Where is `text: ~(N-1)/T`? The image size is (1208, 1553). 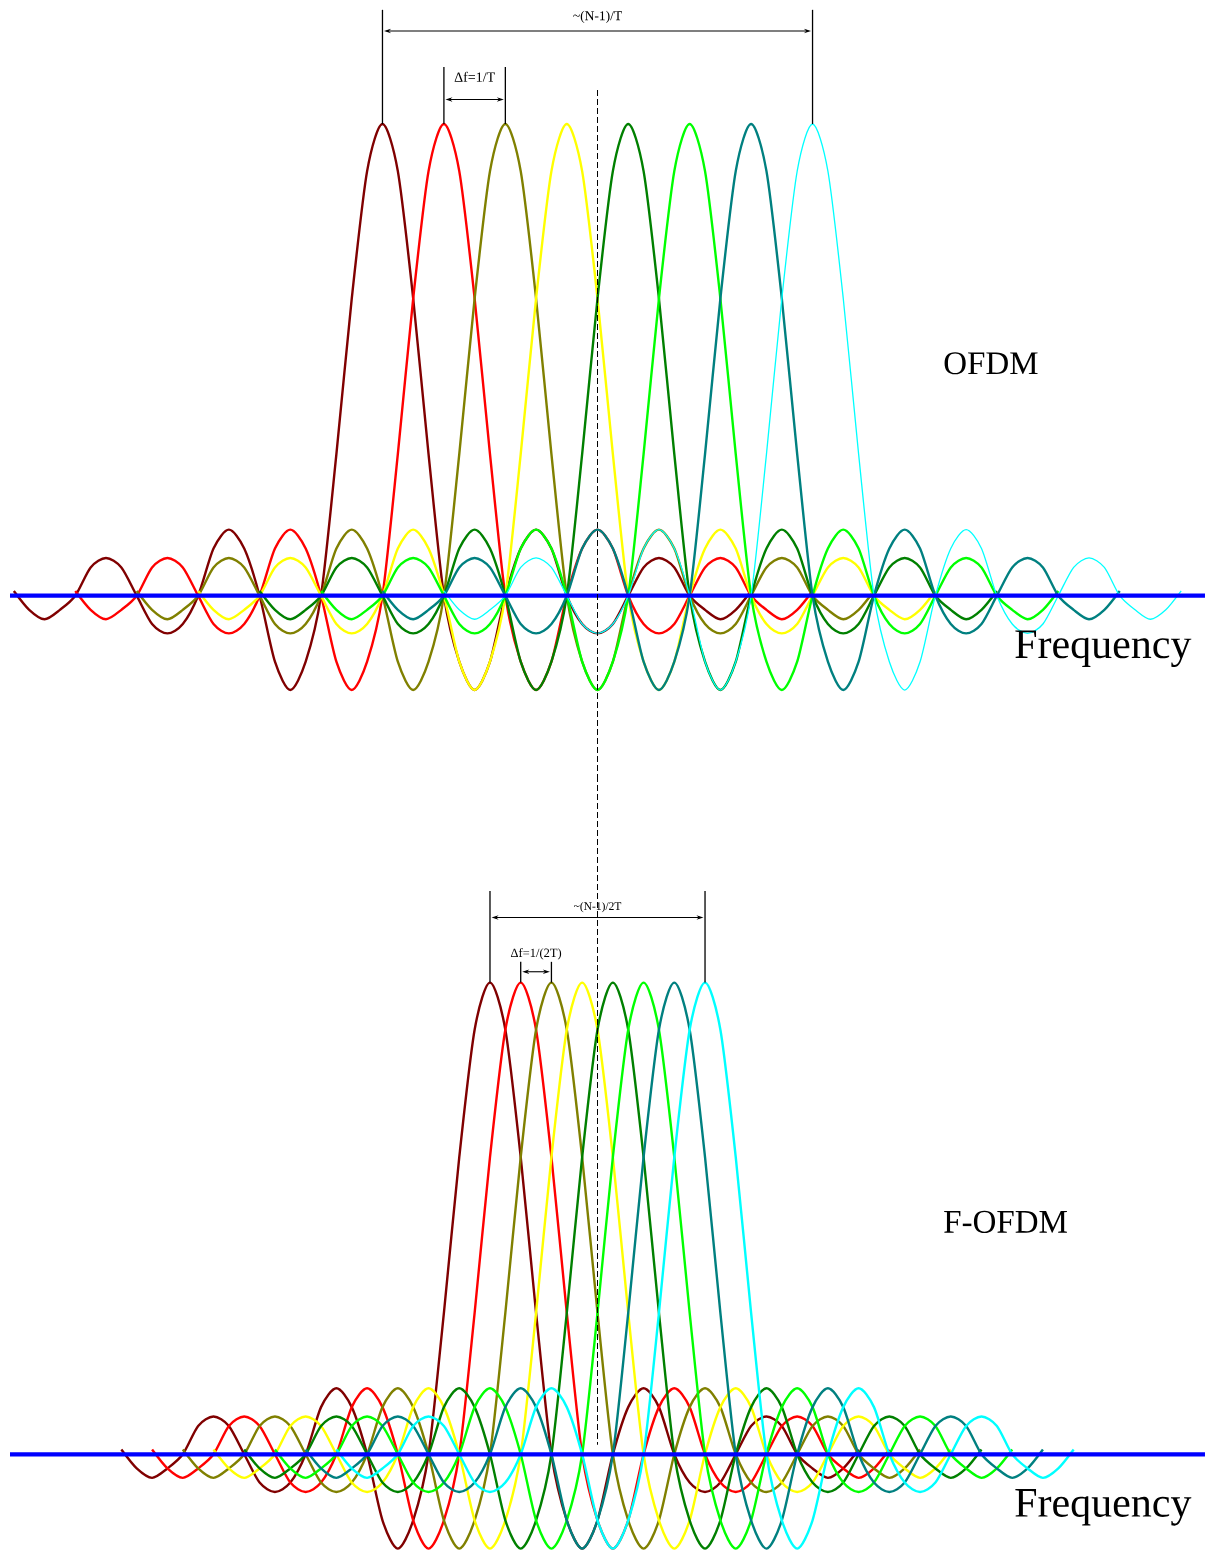 text: ~(N-1)/T is located at coordinates (597, 17).